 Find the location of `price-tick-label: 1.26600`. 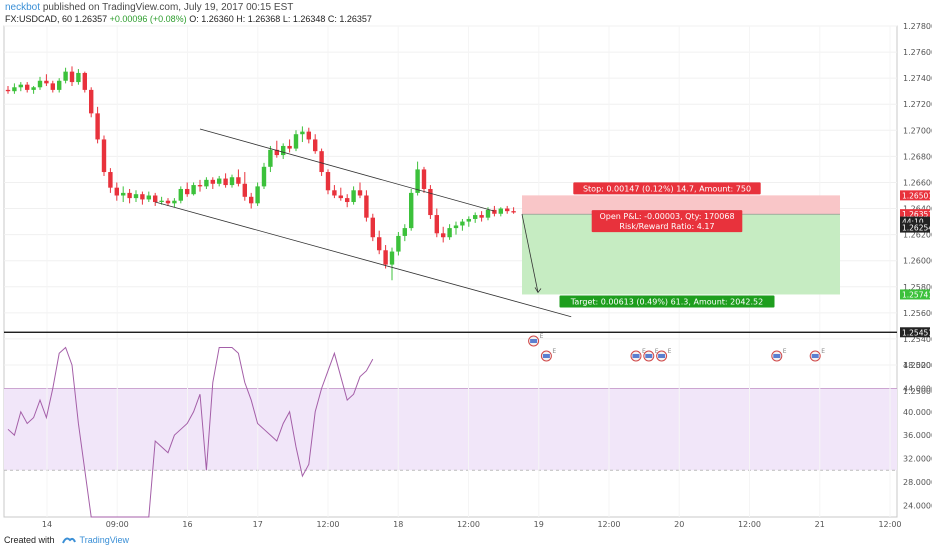

price-tick-label: 1.26600 is located at coordinates (917, 182).